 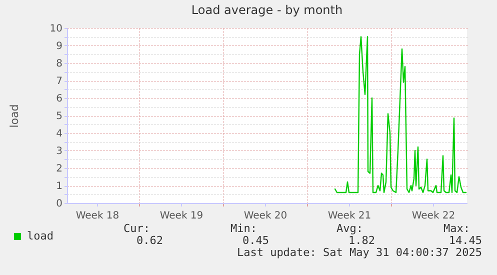 What do you see at coordinates (59, 151) in the screenshot?
I see `y-tick-label: 3` at bounding box center [59, 151].